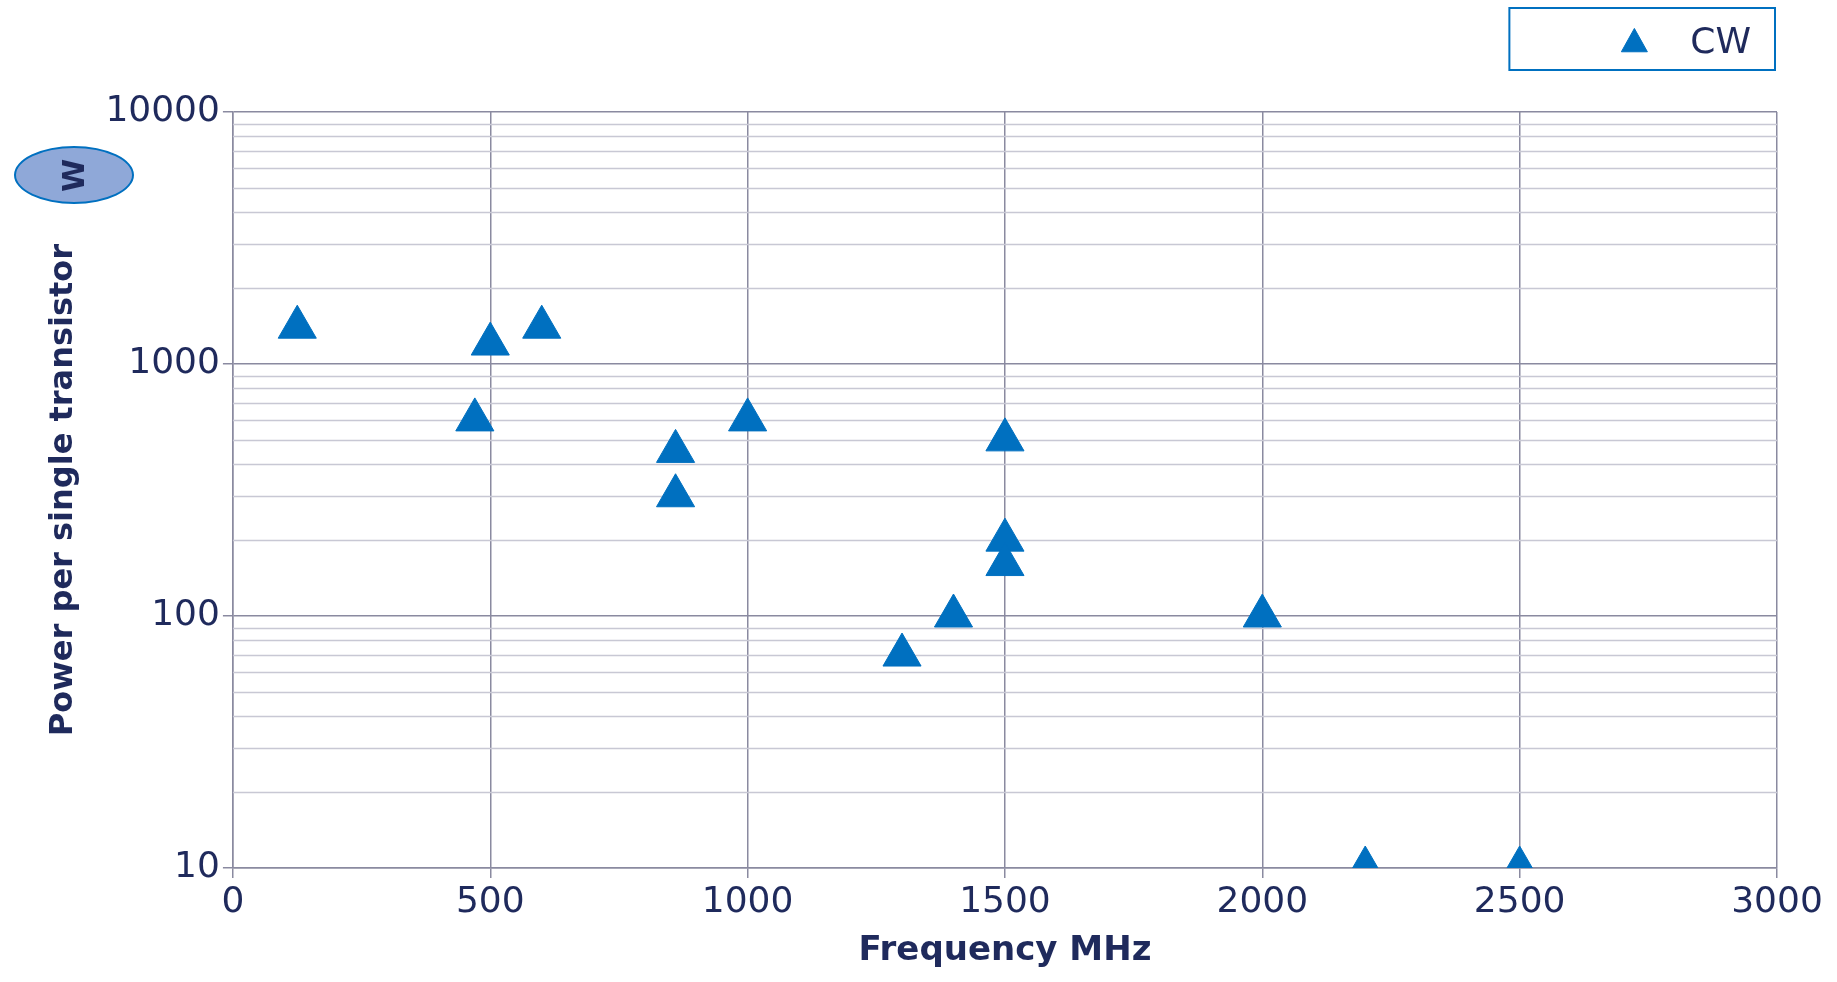 This screenshot has width=1837, height=982. I want to click on unit-badge: W, so click(74, 175).